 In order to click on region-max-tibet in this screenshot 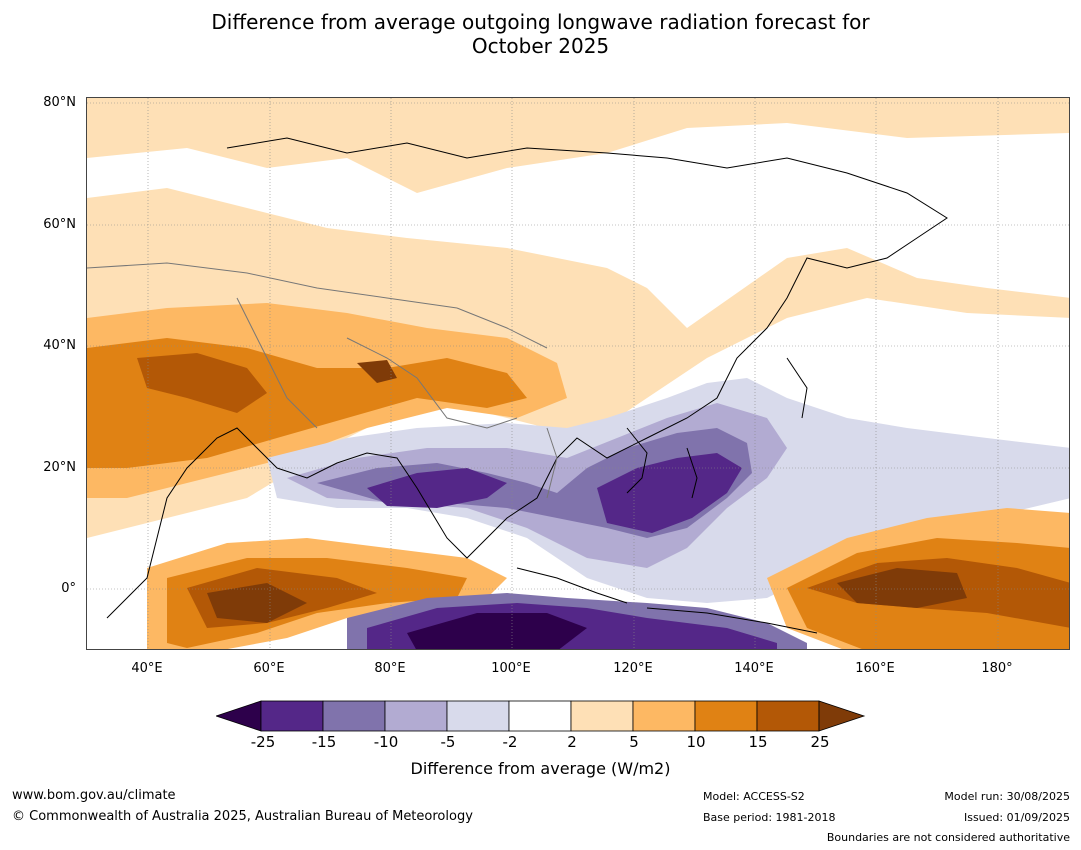, I will do `click(377, 371)`.